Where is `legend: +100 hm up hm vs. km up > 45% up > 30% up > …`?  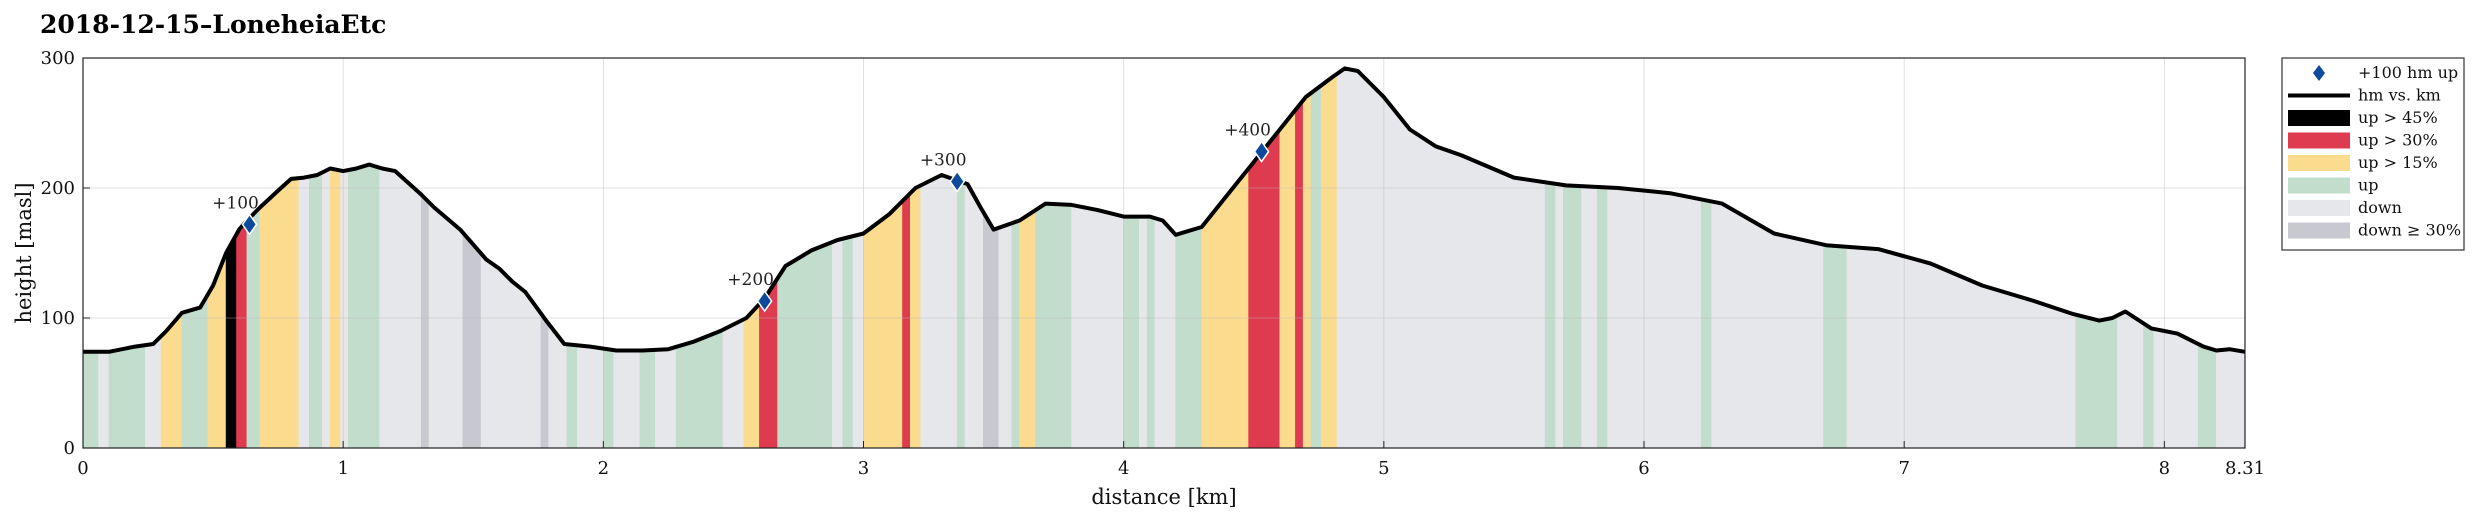 legend: +100 hm up hm vs. km up > 45% up > 30% up > … is located at coordinates (2373, 154).